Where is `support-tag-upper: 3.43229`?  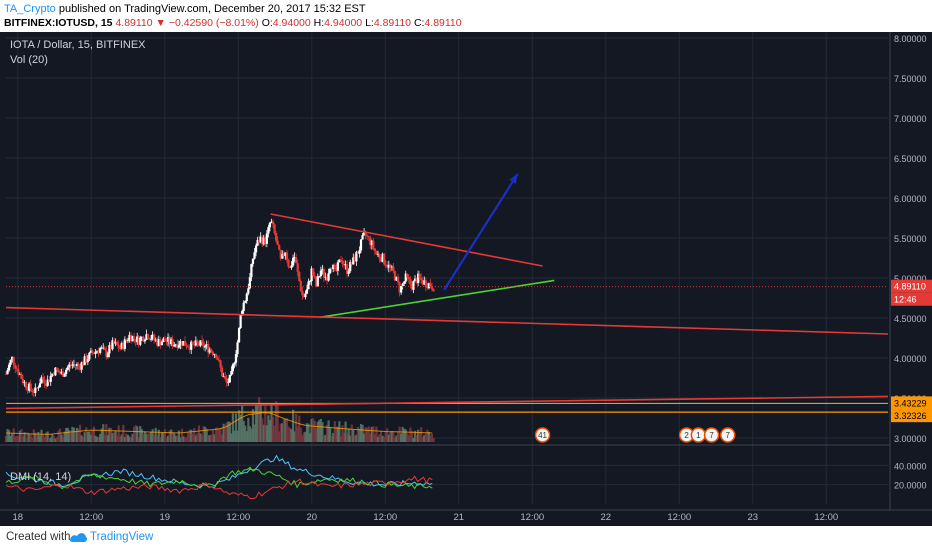
support-tag-upper: 3.43229 is located at coordinates (910, 403).